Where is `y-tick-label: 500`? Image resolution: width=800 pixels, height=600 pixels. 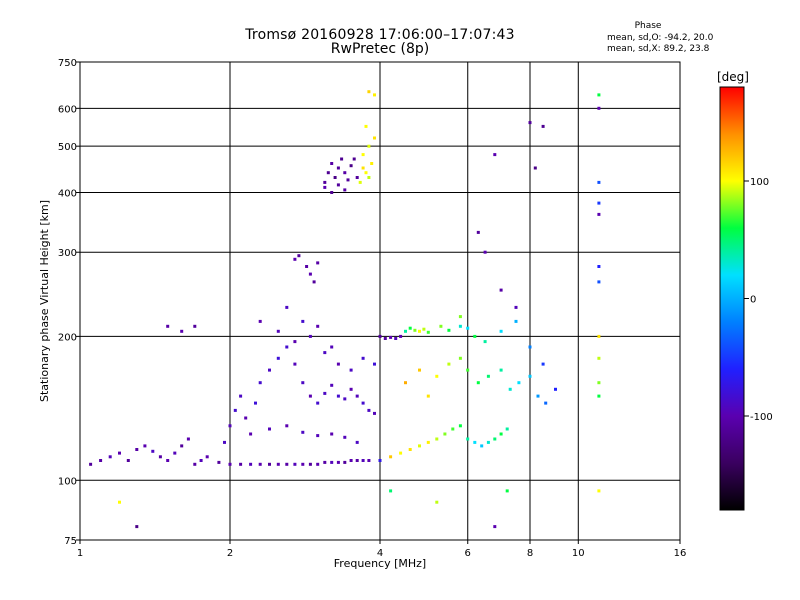
y-tick-label: 500 is located at coordinates (67, 147).